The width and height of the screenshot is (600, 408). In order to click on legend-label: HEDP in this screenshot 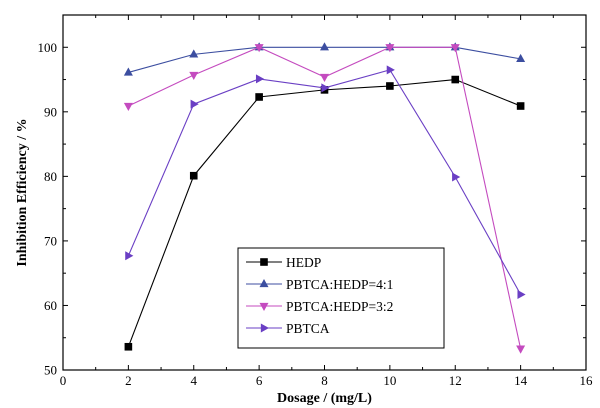, I will do `click(303, 262)`.